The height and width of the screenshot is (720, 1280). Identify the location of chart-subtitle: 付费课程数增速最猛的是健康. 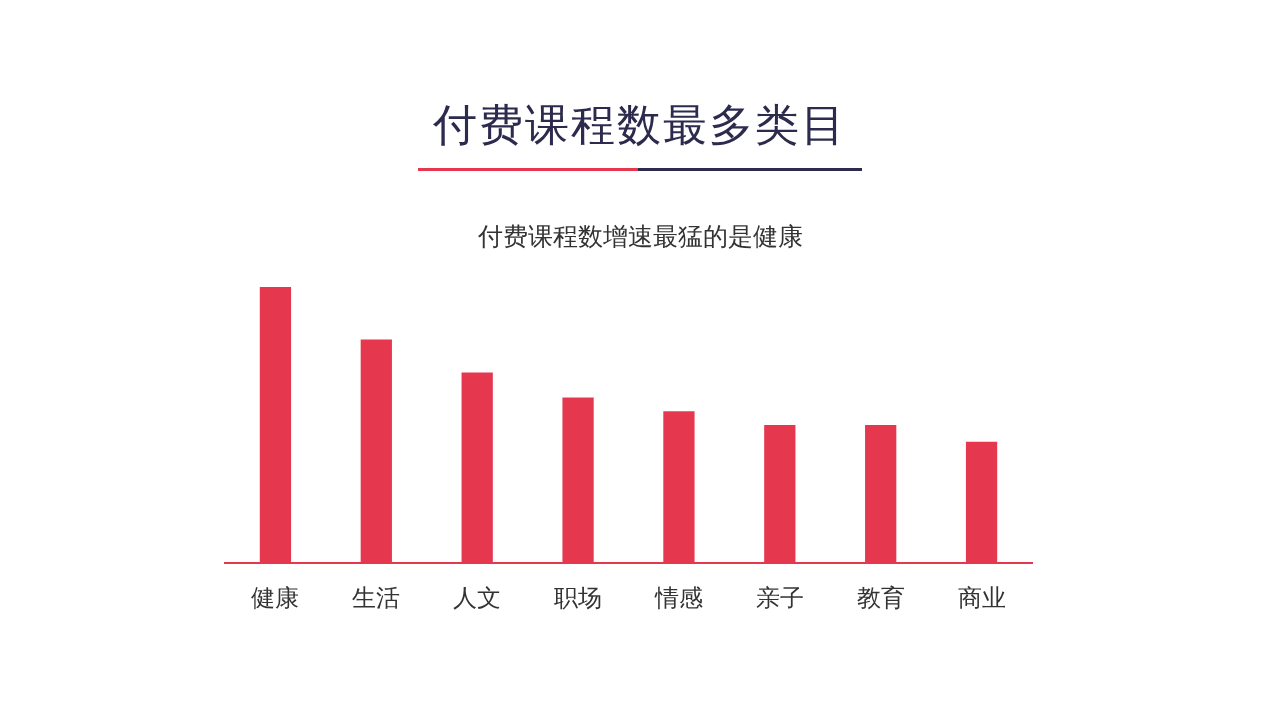
(640, 237).